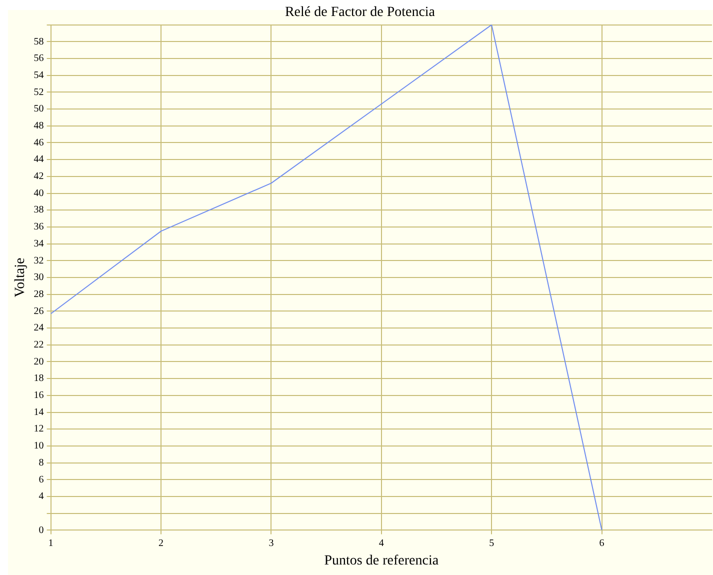 The image size is (713, 575). Describe the element at coordinates (20, 278) in the screenshot. I see `y-axis-title: Voltaje` at that location.